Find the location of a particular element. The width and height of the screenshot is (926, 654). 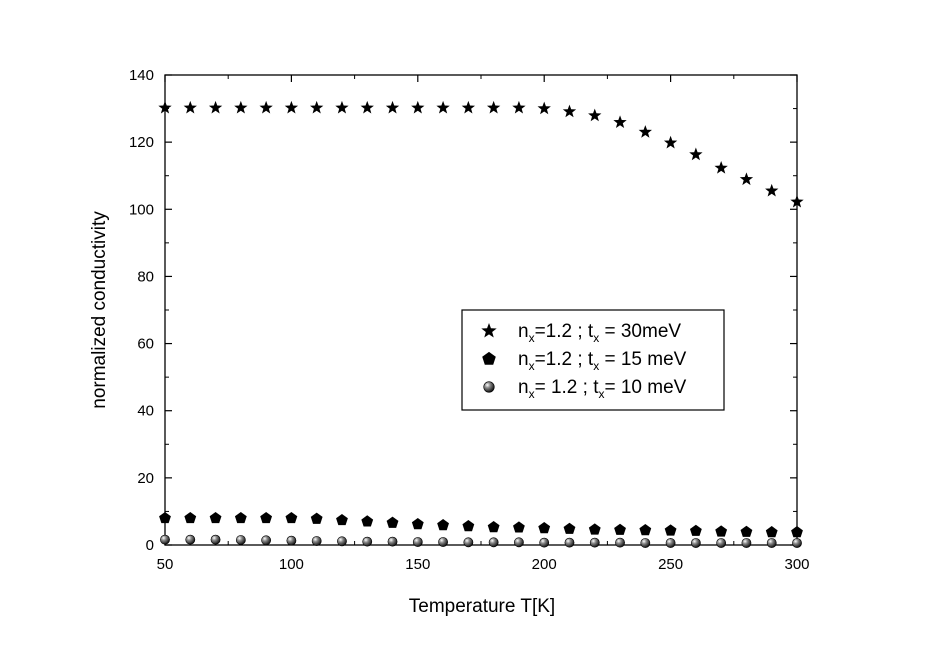

legend-label: nx= 1.2 ; tx= 10 meV is located at coordinates (602, 389).